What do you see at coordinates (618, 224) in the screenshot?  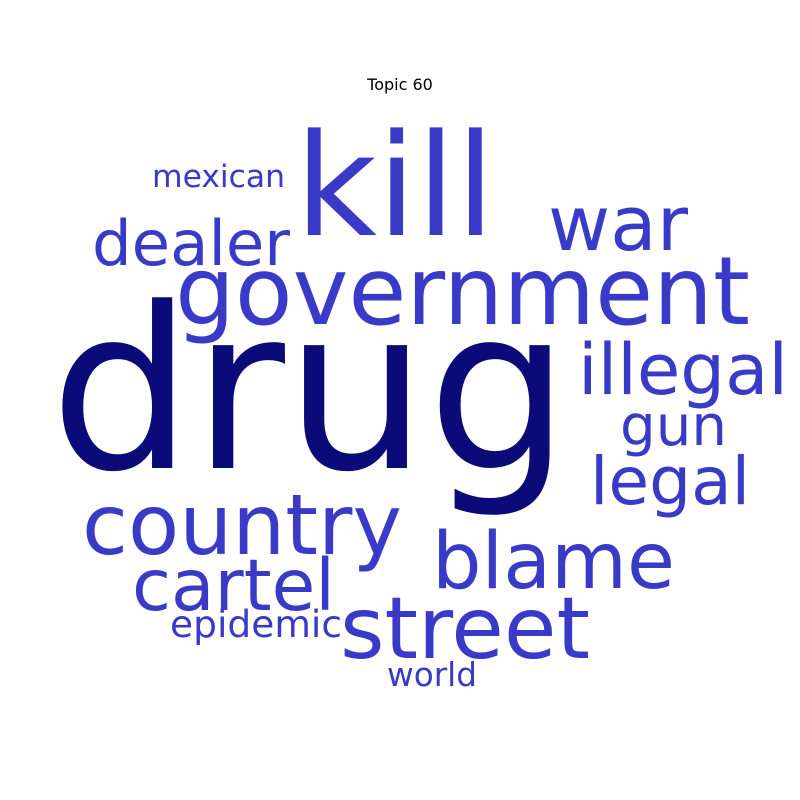 I see `word-war: war` at bounding box center [618, 224].